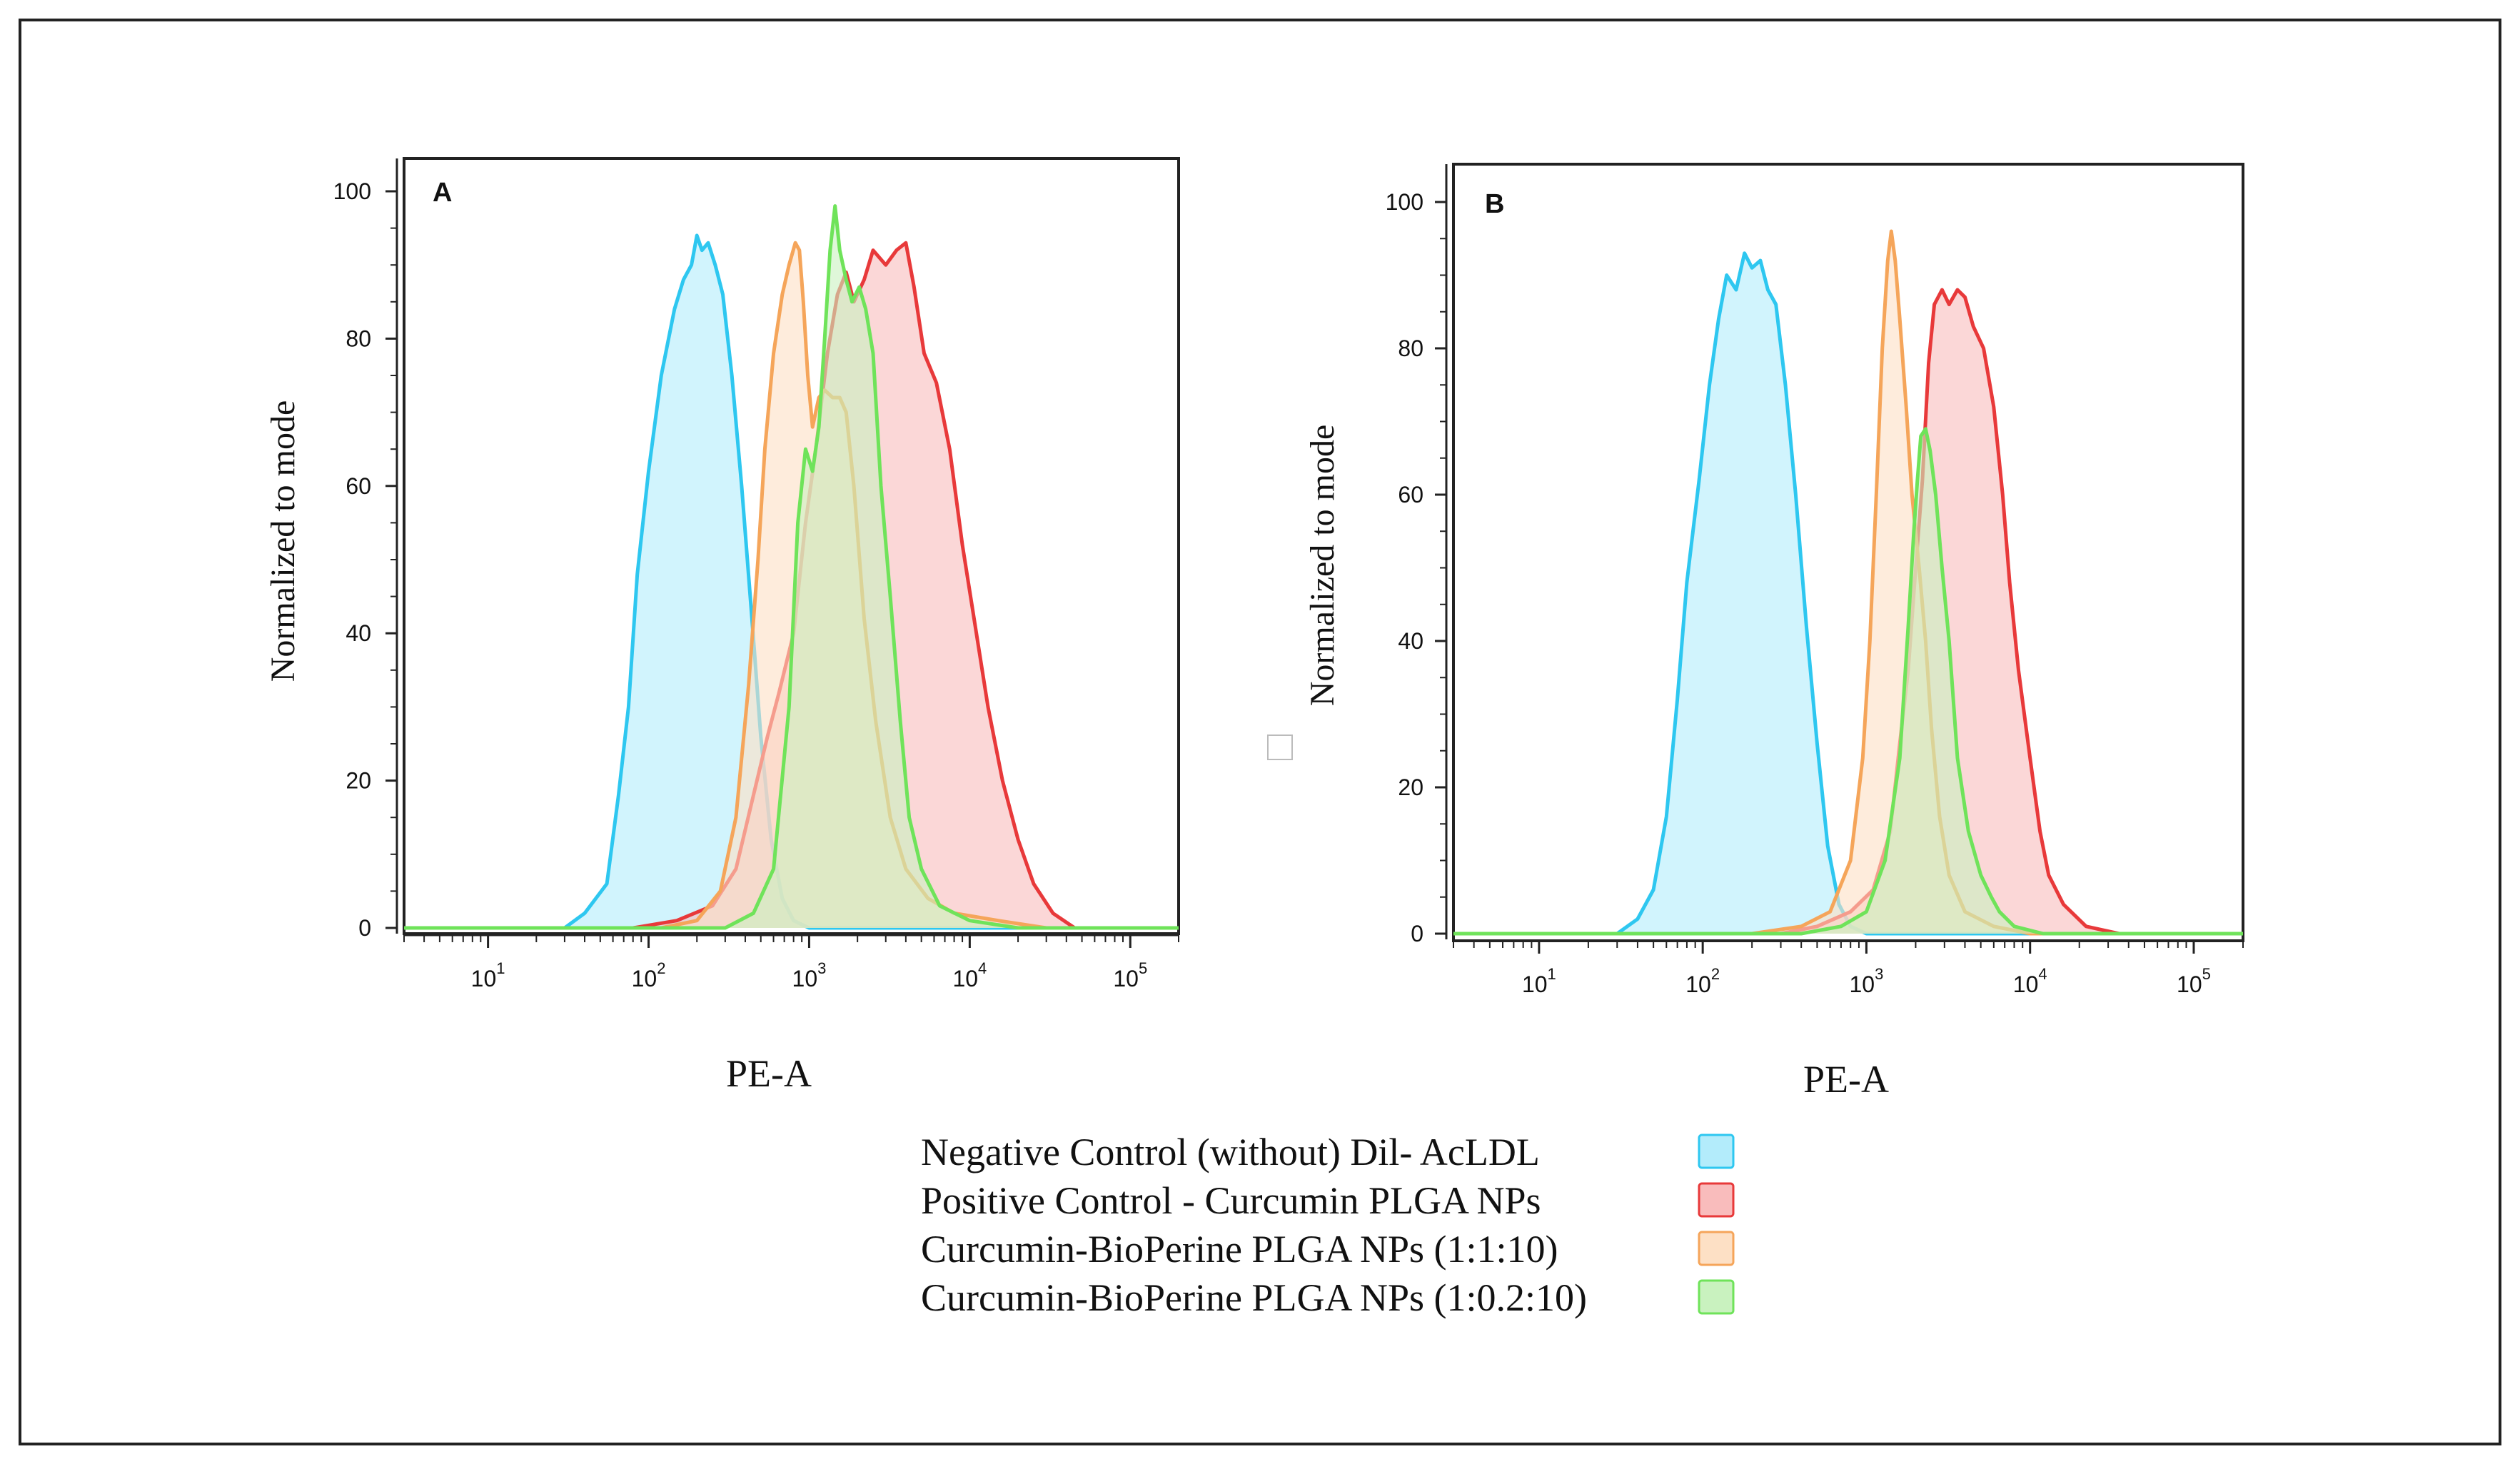  I want to click on panel-b-y-tick-label: 60, so click(1410, 495).